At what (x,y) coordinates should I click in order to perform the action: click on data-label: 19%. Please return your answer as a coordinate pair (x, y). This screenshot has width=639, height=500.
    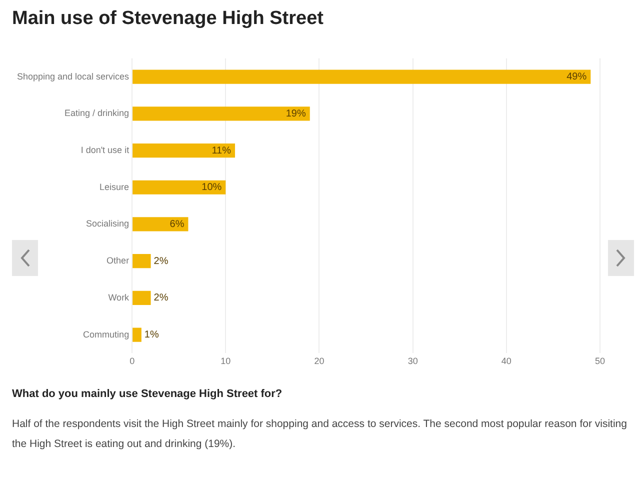
    Looking at the image, I should click on (296, 114).